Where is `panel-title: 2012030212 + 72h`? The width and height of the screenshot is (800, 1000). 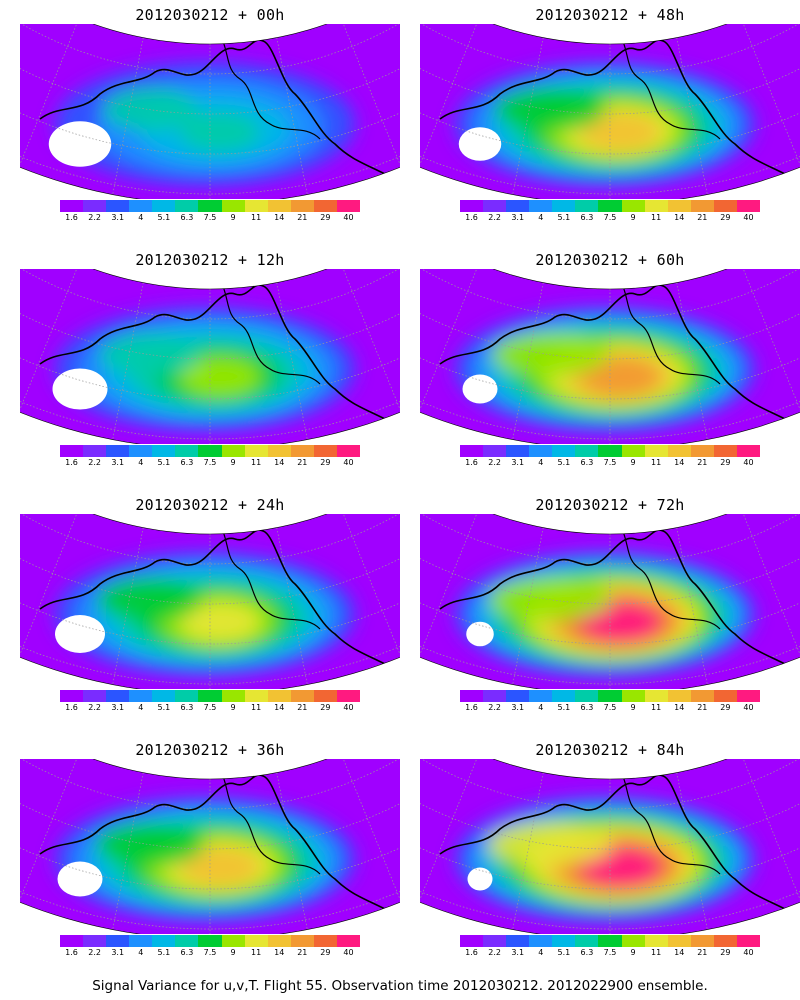
panel-title: 2012030212 + 72h is located at coordinates (610, 505).